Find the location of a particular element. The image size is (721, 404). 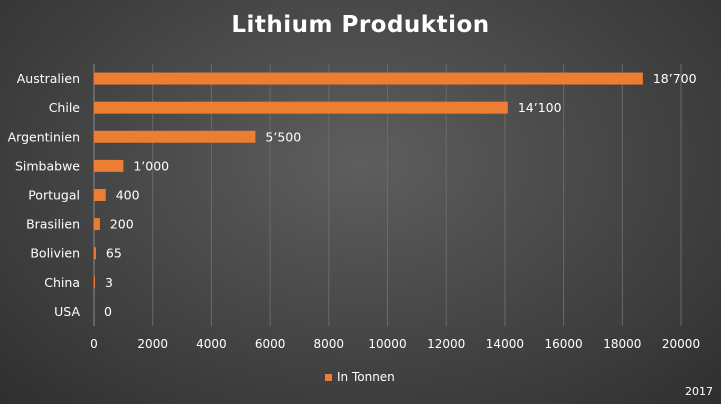

value-label: 14’100 is located at coordinates (540, 107).